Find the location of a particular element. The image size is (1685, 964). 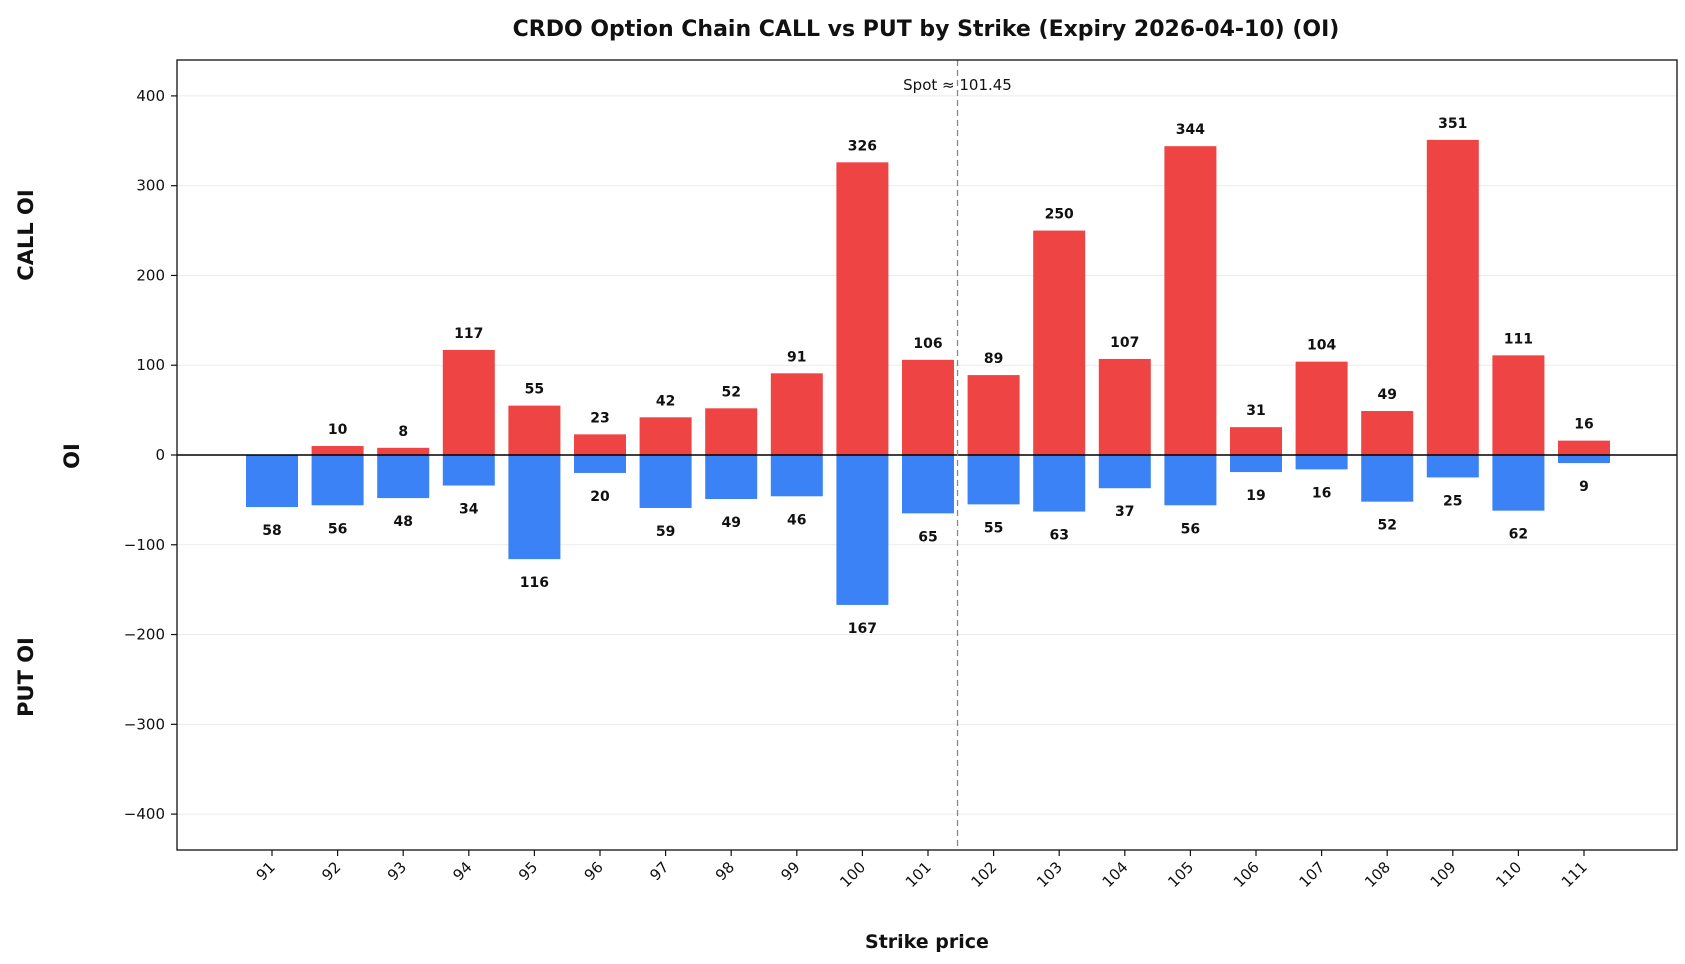

put-value-label: 55 is located at coordinates (993, 528).